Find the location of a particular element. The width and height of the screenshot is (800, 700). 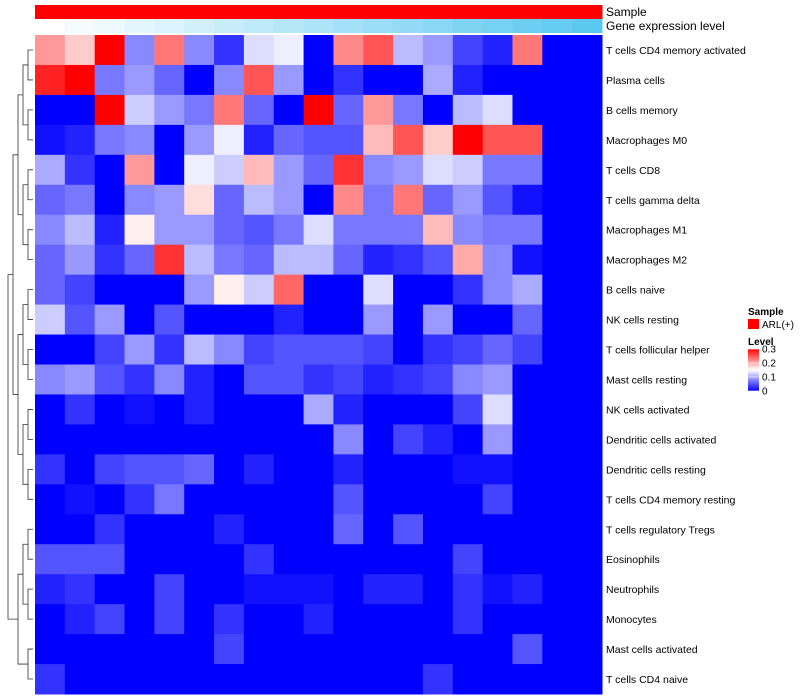

row-label: B cells memory is located at coordinates (642, 111).